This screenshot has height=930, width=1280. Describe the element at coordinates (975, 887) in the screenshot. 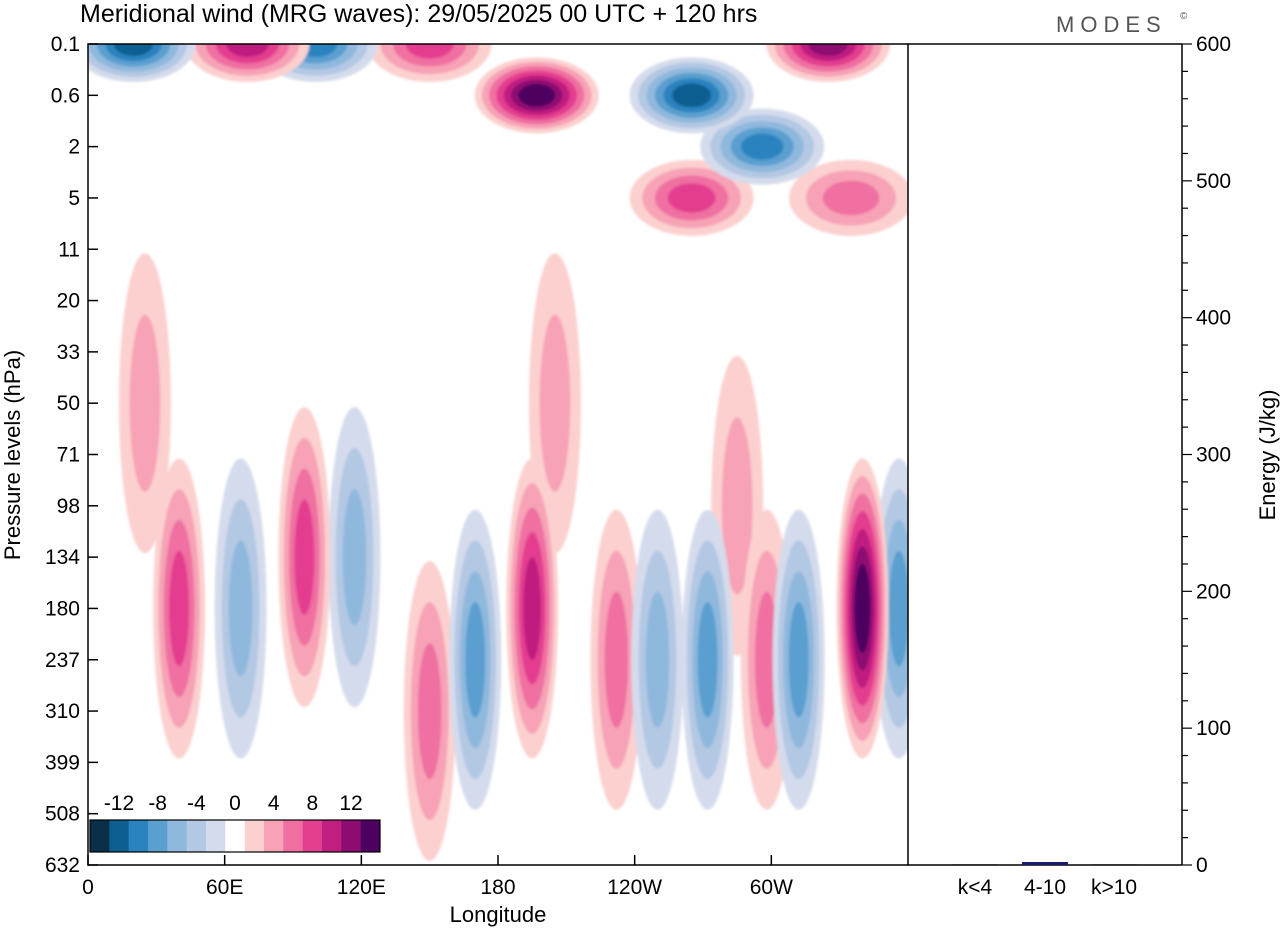

I see `energy-category-label: k<4` at that location.